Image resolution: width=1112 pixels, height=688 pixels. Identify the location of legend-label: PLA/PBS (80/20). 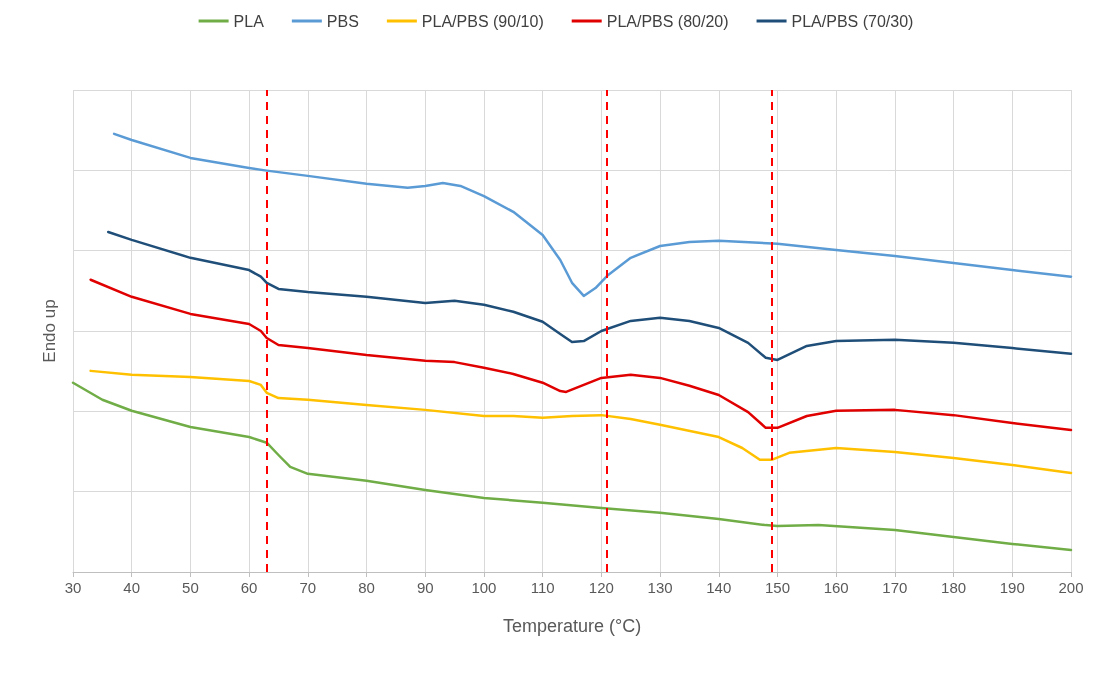
(667, 21).